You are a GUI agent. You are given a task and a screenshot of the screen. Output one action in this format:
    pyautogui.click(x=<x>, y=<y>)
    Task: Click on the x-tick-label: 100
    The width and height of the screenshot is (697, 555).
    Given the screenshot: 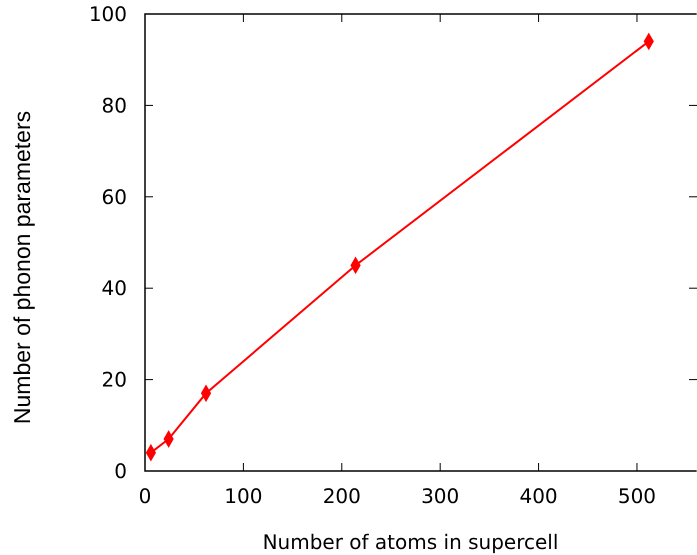 What is the action you would take?
    pyautogui.click(x=243, y=496)
    